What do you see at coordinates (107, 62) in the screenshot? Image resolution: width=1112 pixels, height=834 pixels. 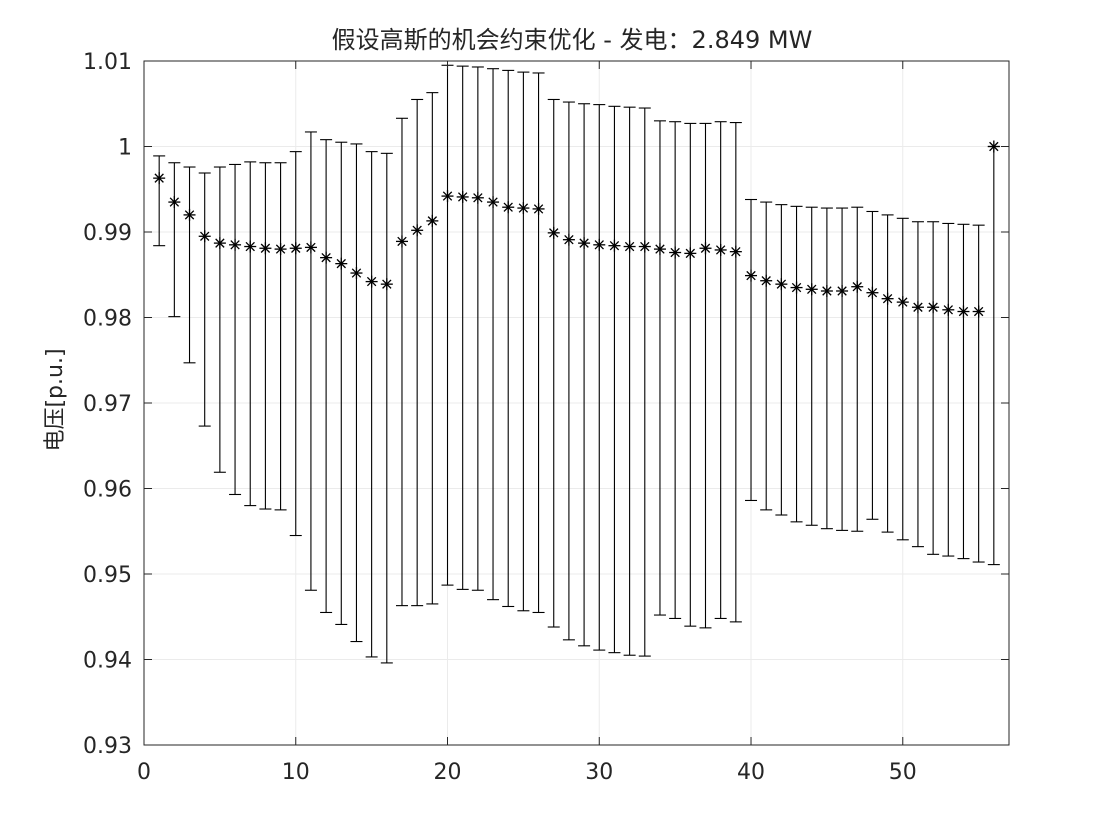 I see `y-tick-label: 1.01` at bounding box center [107, 62].